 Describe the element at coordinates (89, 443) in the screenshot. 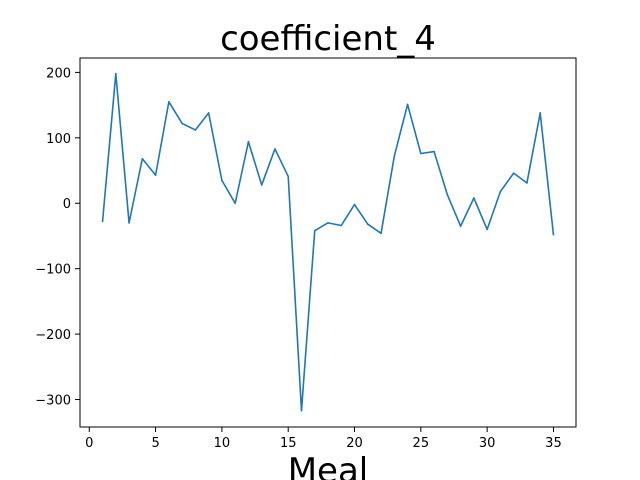

I see `x-tick-label: 0` at that location.